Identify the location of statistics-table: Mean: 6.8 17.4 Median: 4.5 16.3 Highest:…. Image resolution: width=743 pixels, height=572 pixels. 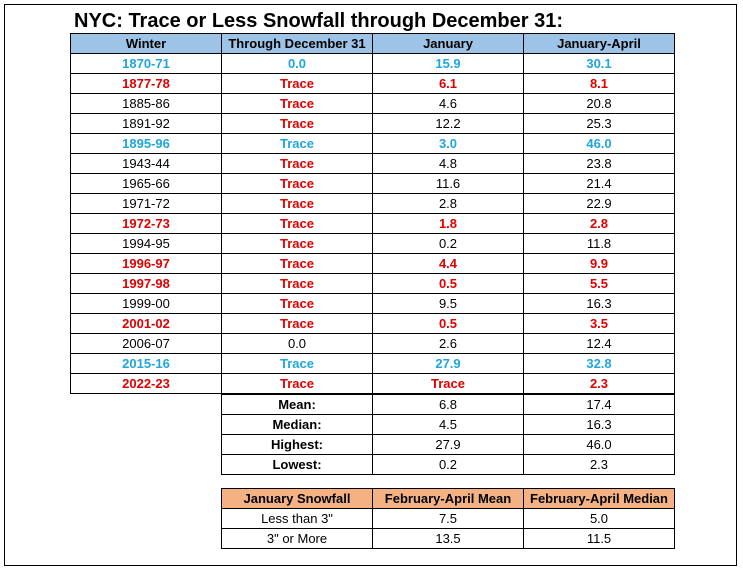
(448, 434).